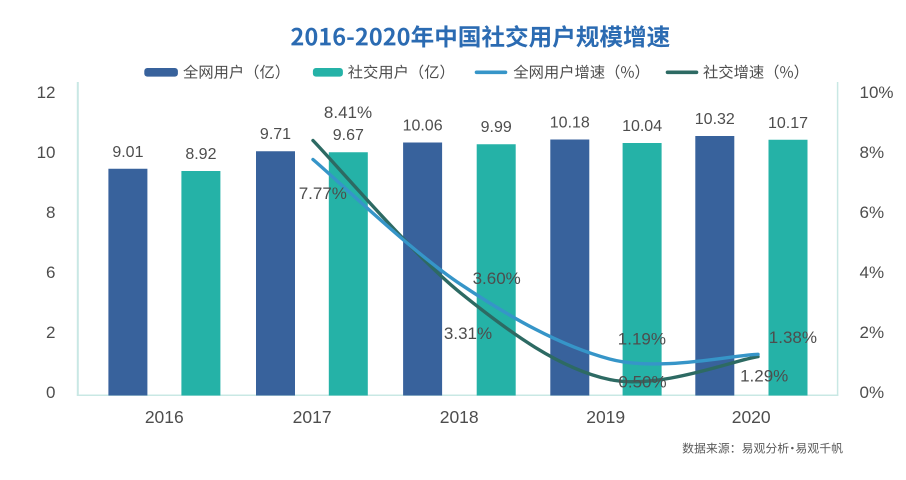 The image size is (906, 480). What do you see at coordinates (423, 126) in the screenshot?
I see `svg-text: 10.06` at bounding box center [423, 126].